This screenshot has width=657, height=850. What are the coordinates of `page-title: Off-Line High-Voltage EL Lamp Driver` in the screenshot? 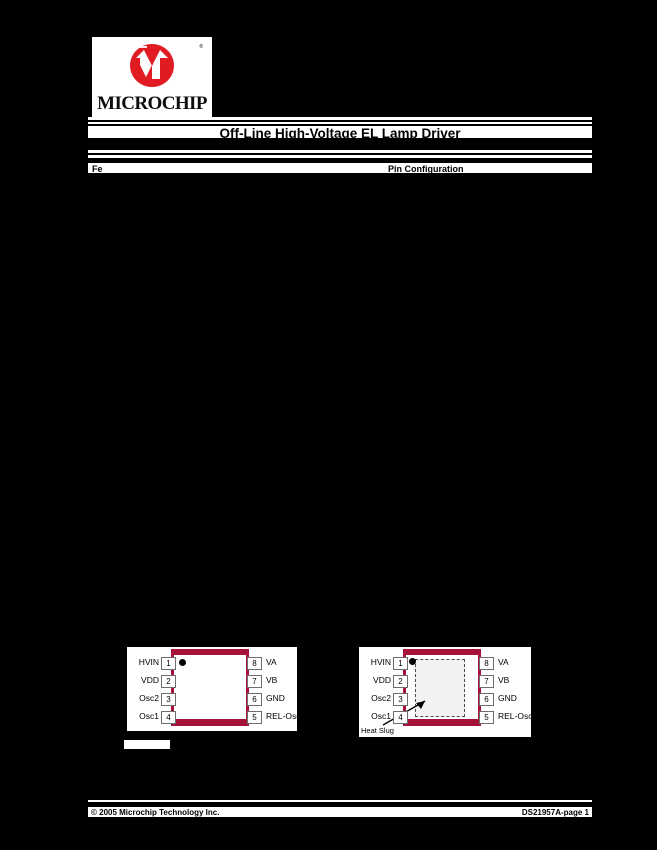 It's located at (340, 132).